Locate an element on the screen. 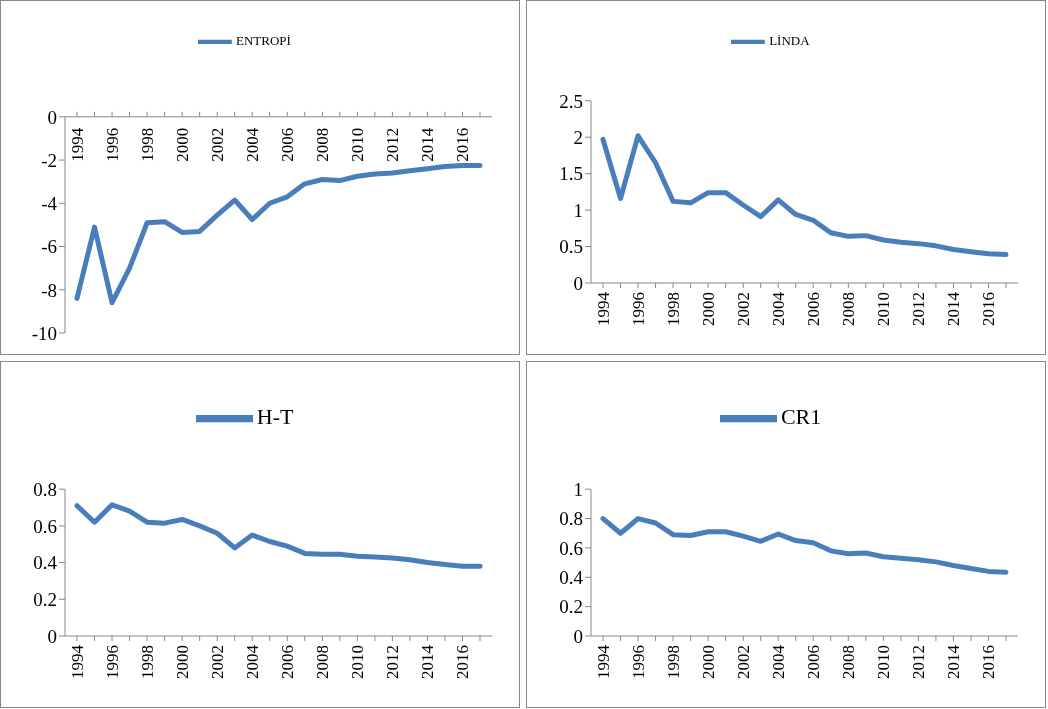 Image resolution: width=1048 pixels, height=709 pixels. legend-label: H-T is located at coordinates (275, 416).